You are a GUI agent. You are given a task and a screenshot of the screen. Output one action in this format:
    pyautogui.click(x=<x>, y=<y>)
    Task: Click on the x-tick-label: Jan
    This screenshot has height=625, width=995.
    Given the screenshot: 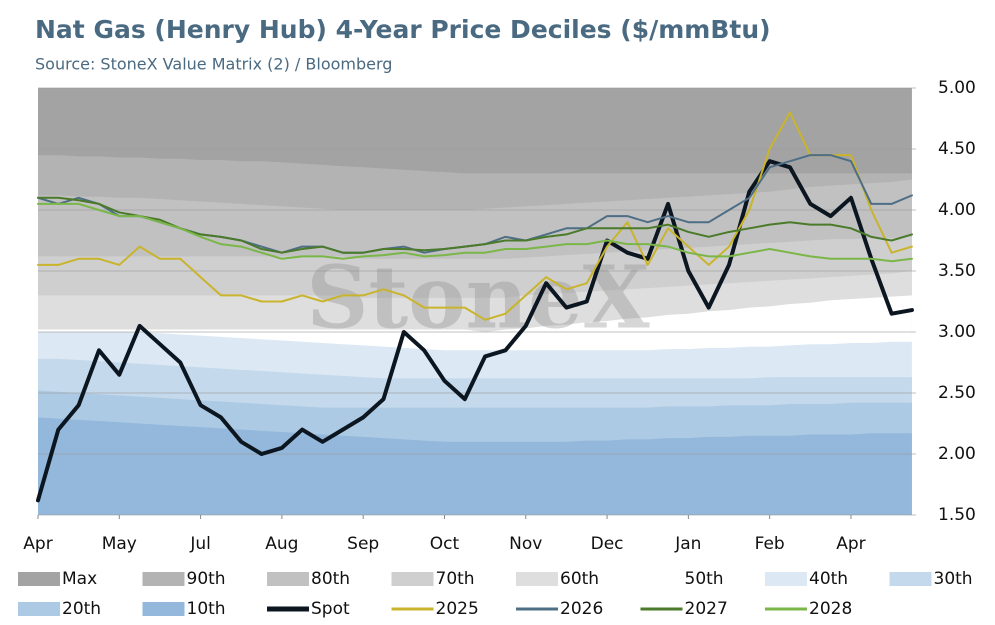 What is the action you would take?
    pyautogui.click(x=687, y=544)
    